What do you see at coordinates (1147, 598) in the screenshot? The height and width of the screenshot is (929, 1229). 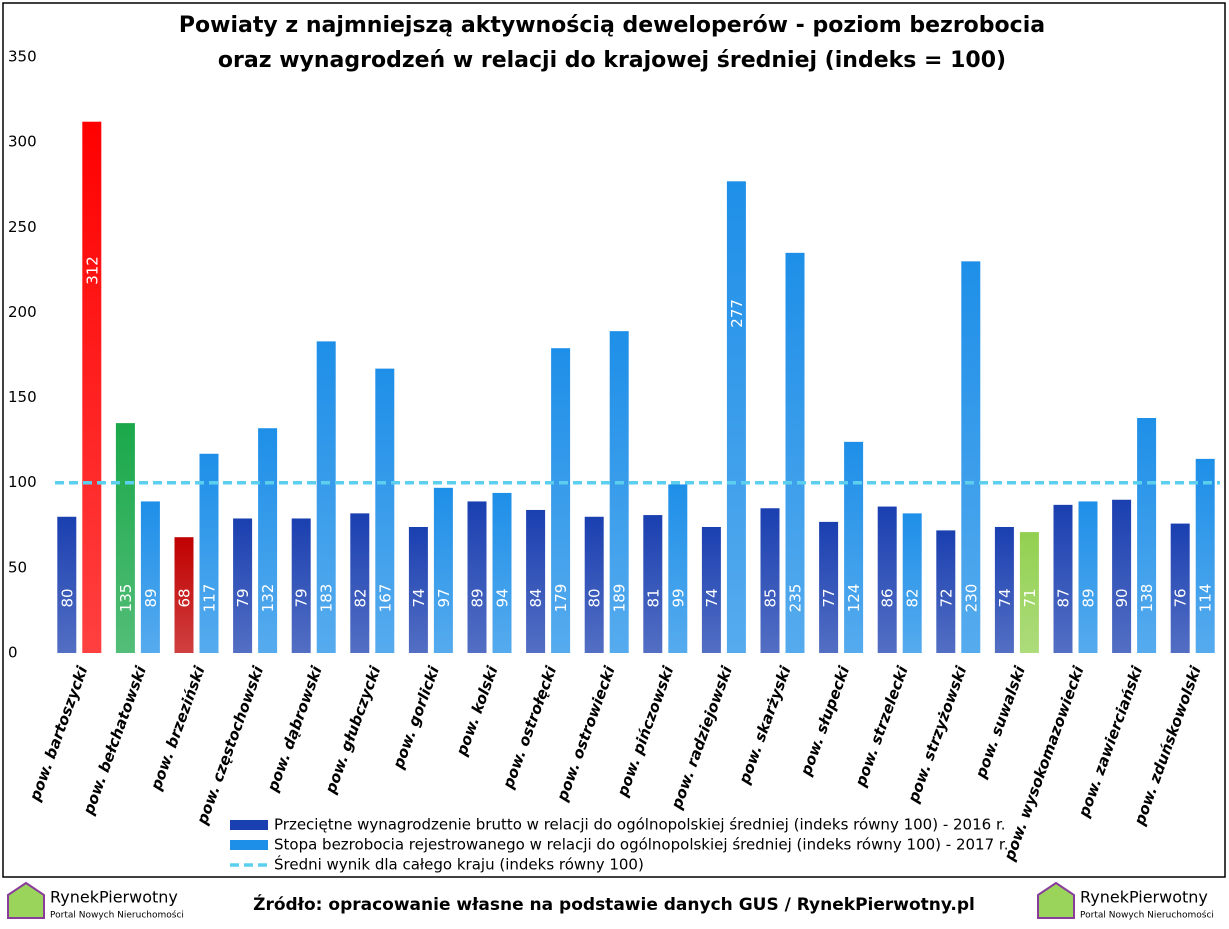 I see `data-label: 138` at bounding box center [1147, 598].